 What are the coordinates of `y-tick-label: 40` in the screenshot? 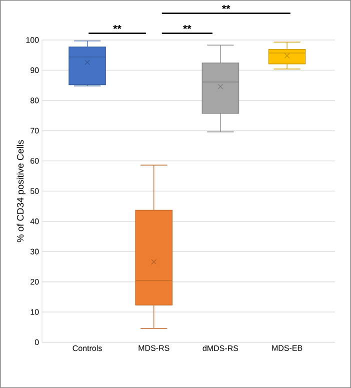 It's located at (34, 221).